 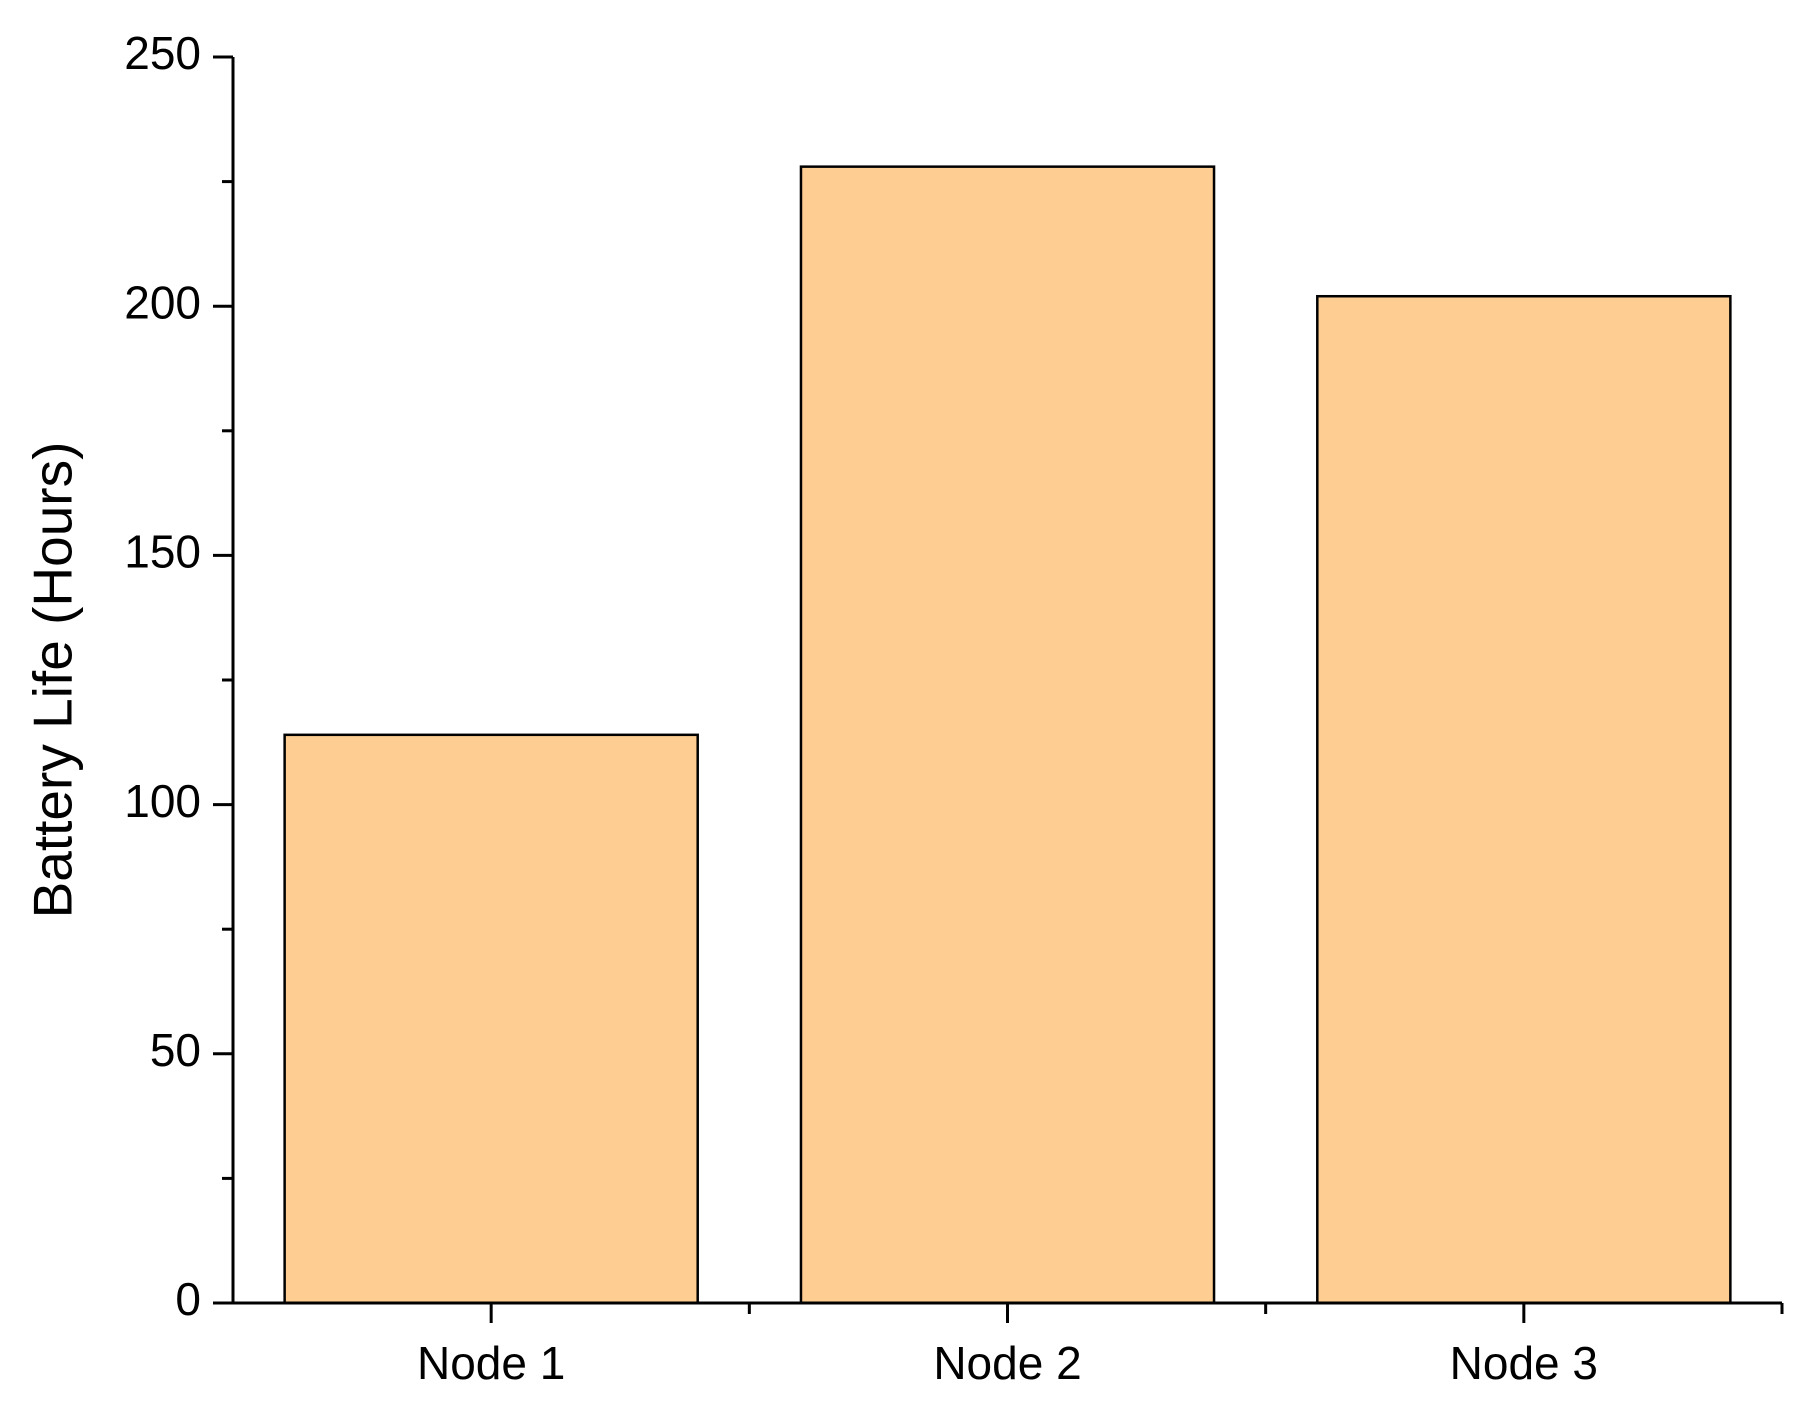 What do you see at coordinates (1007, 1363) in the screenshot?
I see `x-tick-label: Node 2` at bounding box center [1007, 1363].